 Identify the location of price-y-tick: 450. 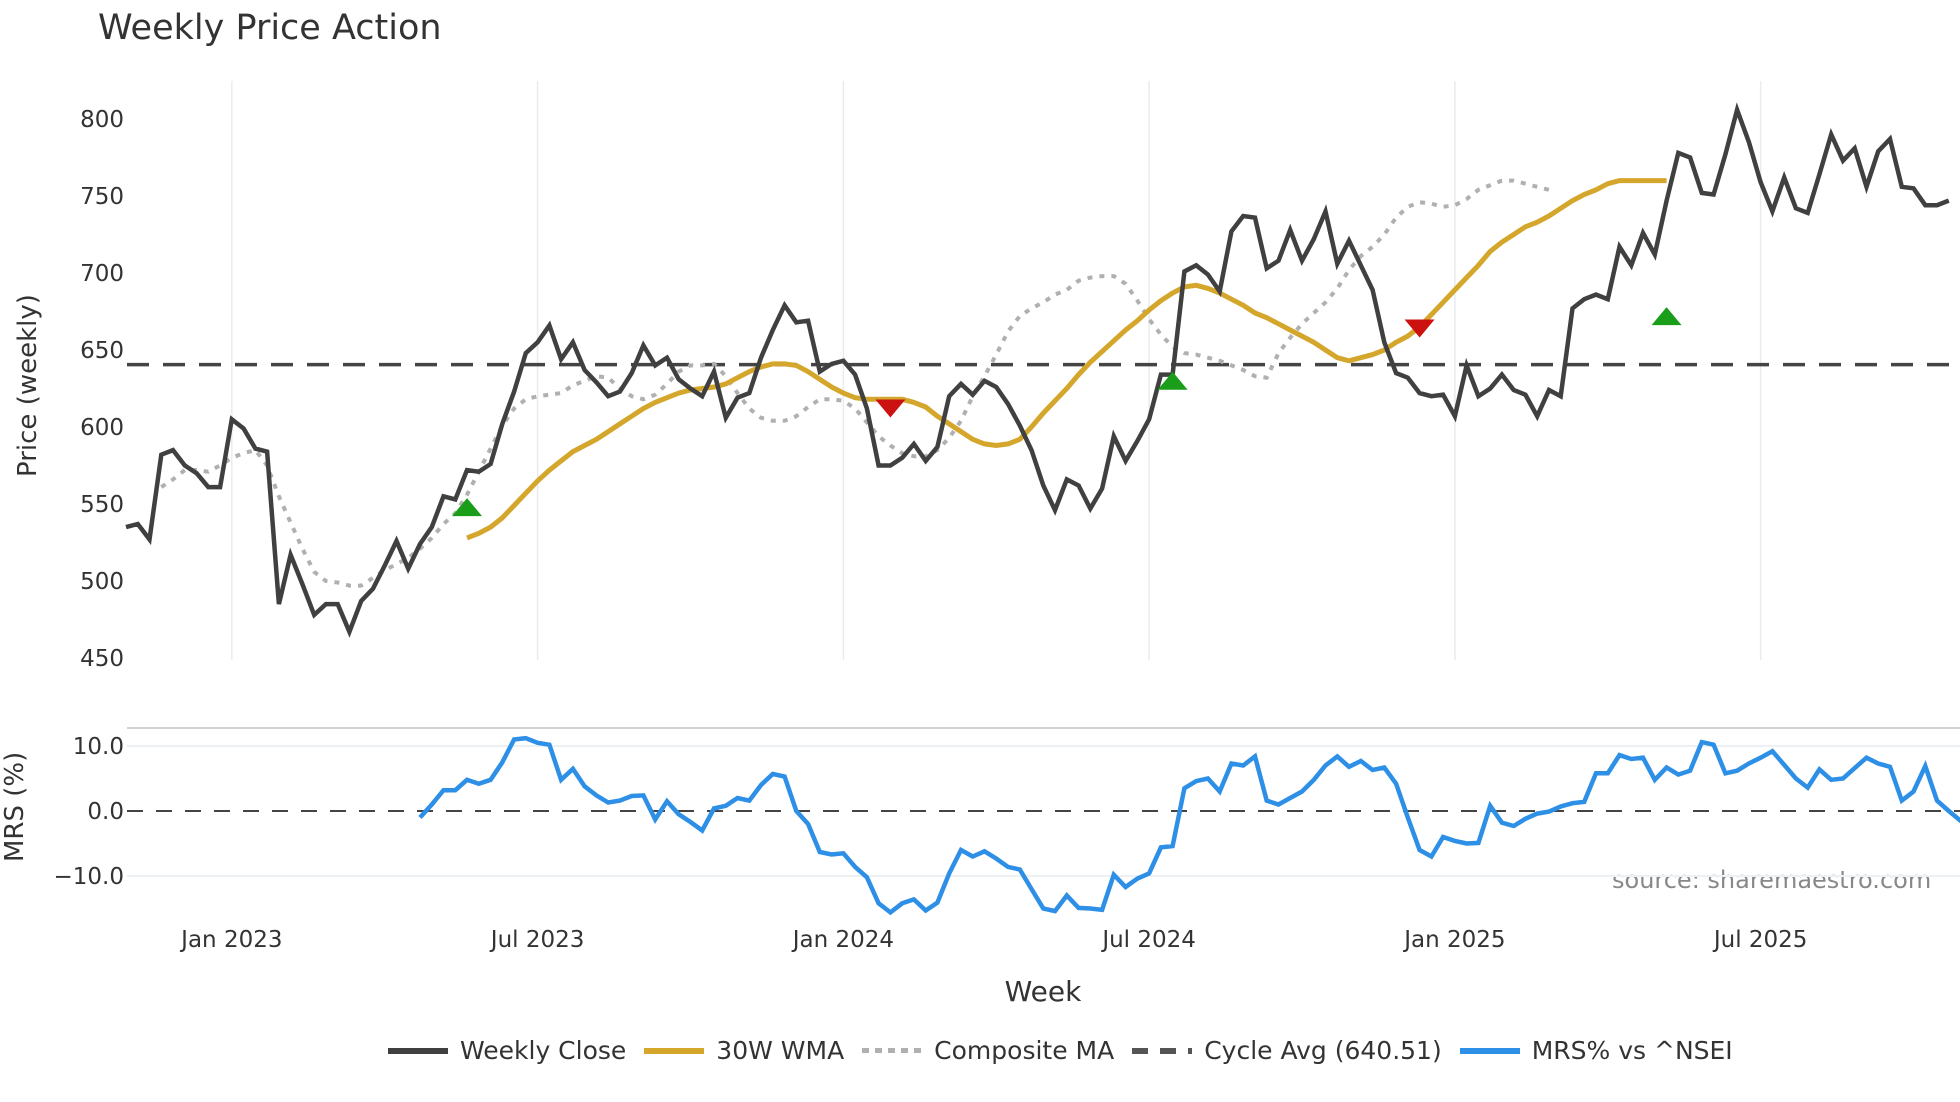
(102, 659).